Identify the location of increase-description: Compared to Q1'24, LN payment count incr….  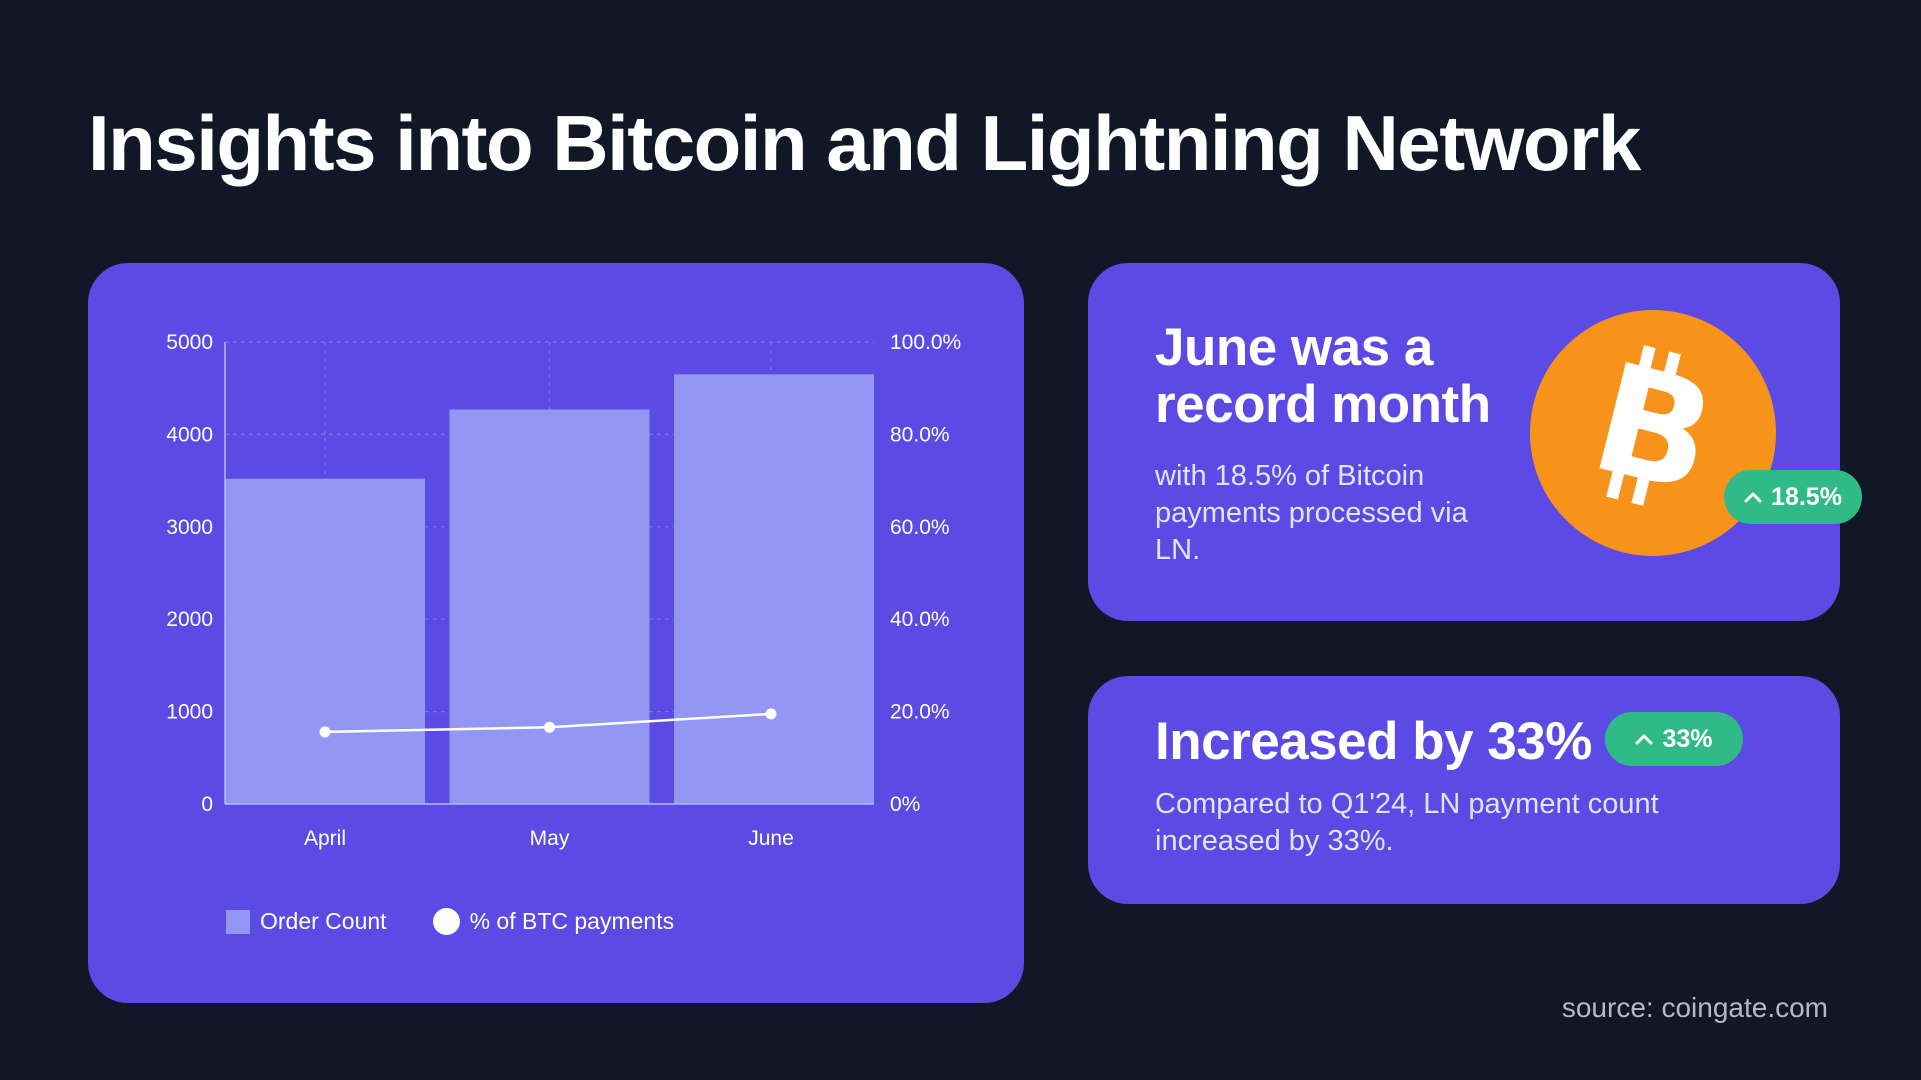
(1407, 822).